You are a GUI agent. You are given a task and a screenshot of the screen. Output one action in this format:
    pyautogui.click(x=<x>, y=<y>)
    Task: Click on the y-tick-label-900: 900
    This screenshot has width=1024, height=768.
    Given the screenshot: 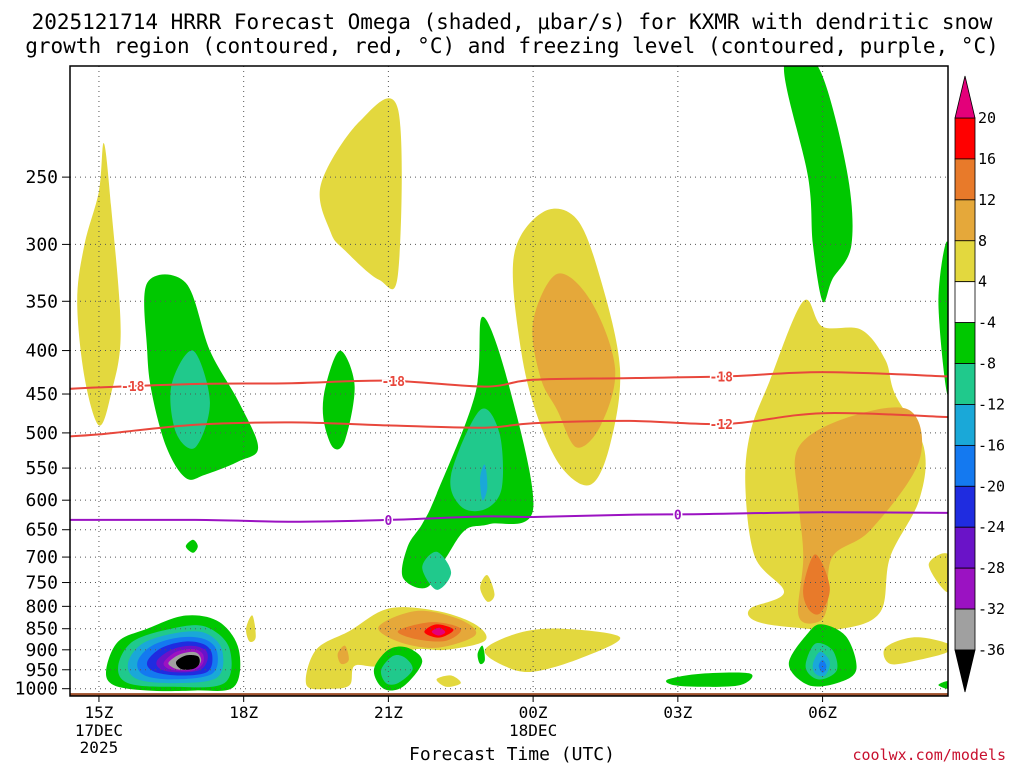 What is the action you would take?
    pyautogui.click(x=41, y=650)
    